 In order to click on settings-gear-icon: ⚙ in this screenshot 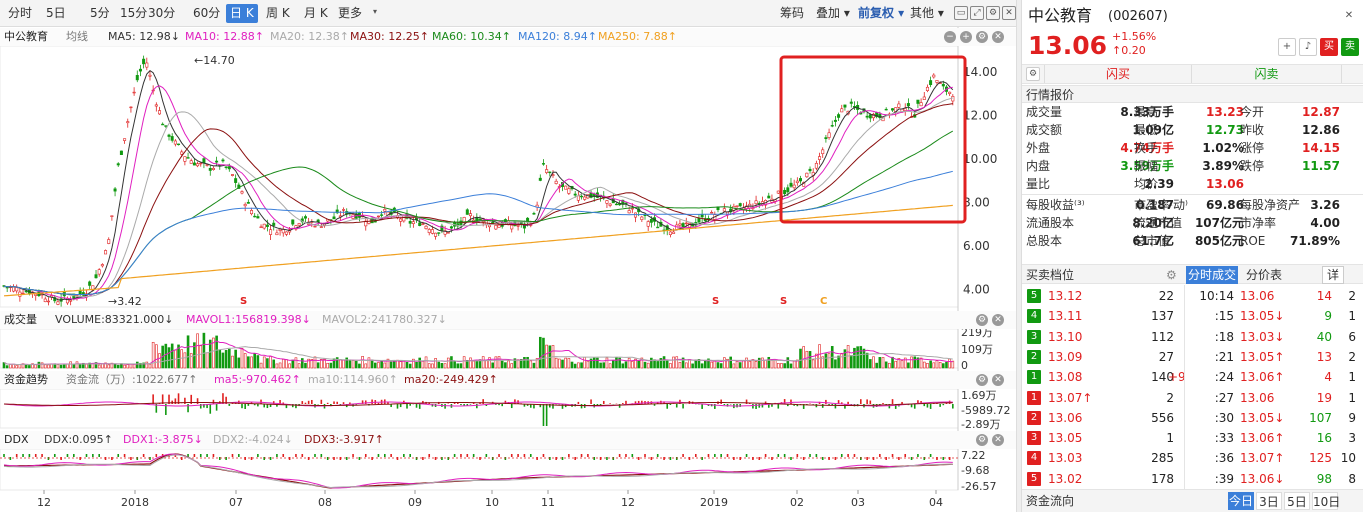, I will do `click(1033, 74)`.